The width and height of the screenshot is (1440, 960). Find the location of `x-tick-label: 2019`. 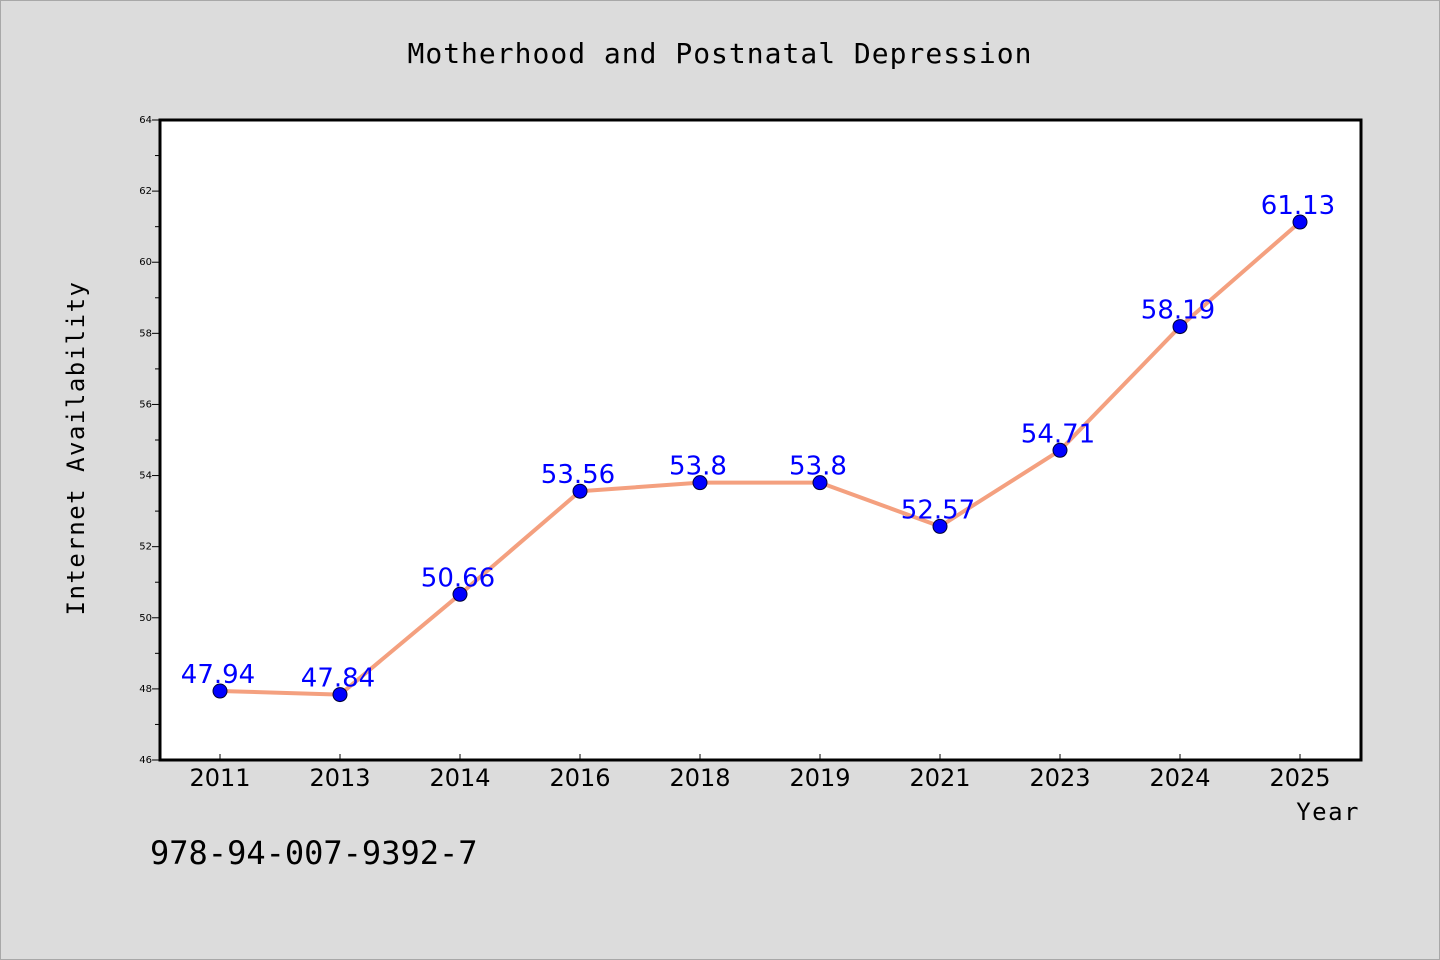

x-tick-label: 2019 is located at coordinates (819, 778).